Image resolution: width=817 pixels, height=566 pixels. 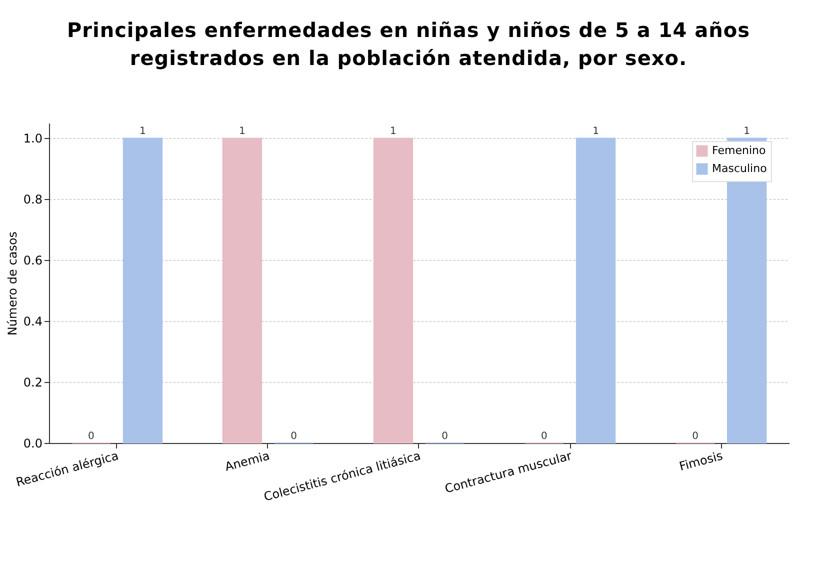 I want to click on legend-label: Femenino, so click(x=739, y=150).